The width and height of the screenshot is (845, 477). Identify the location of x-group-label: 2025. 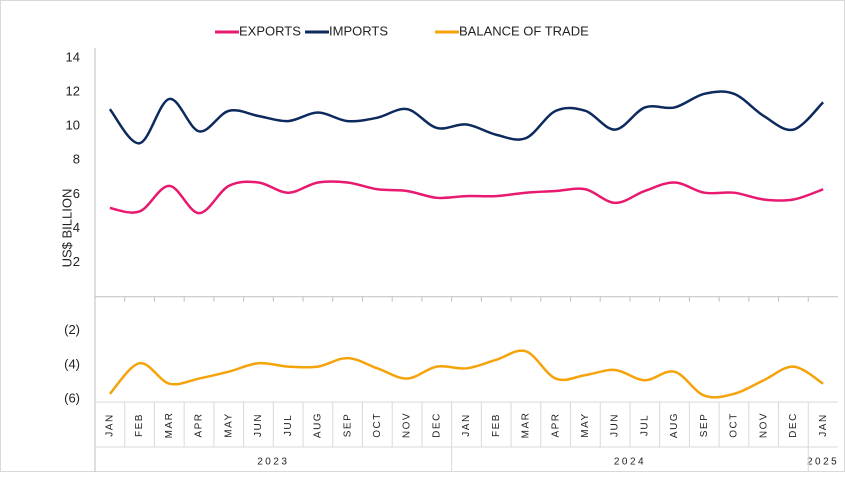
(823, 462).